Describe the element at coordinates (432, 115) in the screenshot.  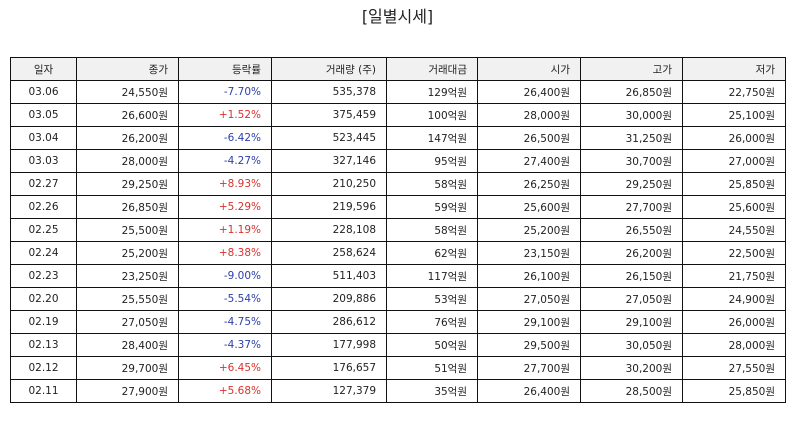
I see `cell-amount: 100억원` at that location.